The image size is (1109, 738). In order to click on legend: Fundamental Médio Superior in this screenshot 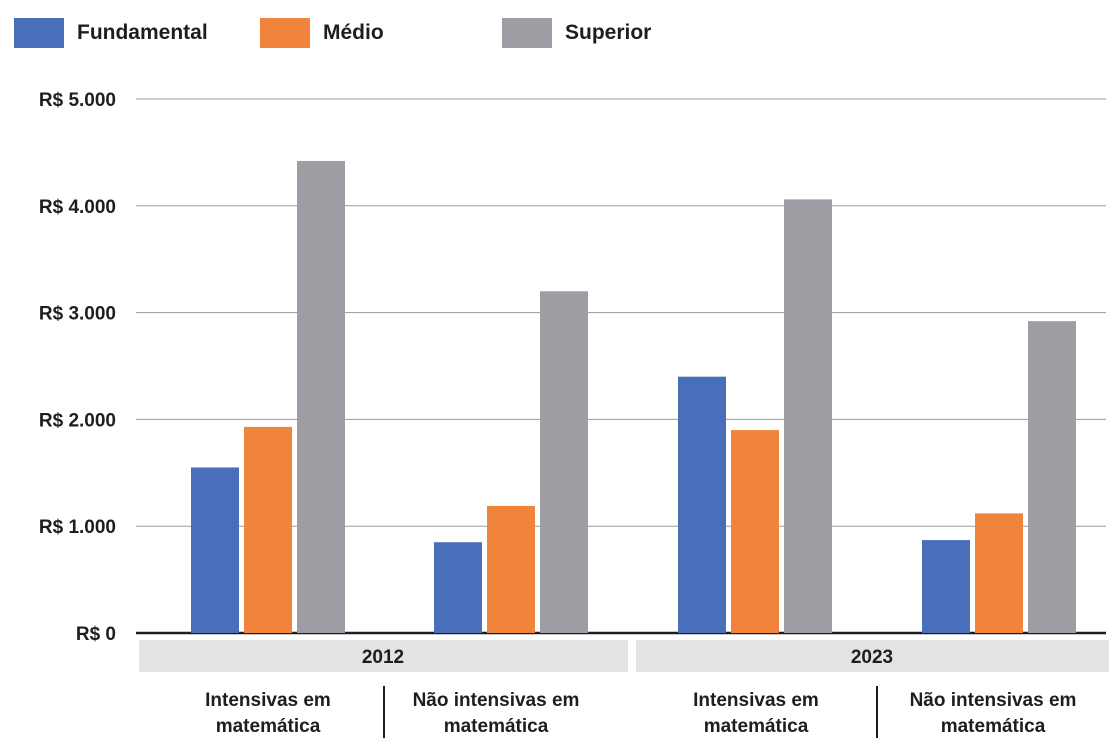, I will do `click(364, 33)`.